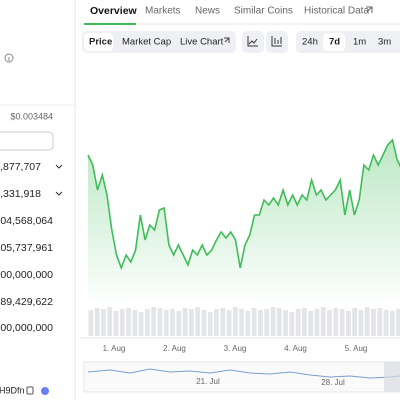 Image resolution: width=400 pixels, height=405 pixels. I want to click on range: 24h, so click(310, 42).